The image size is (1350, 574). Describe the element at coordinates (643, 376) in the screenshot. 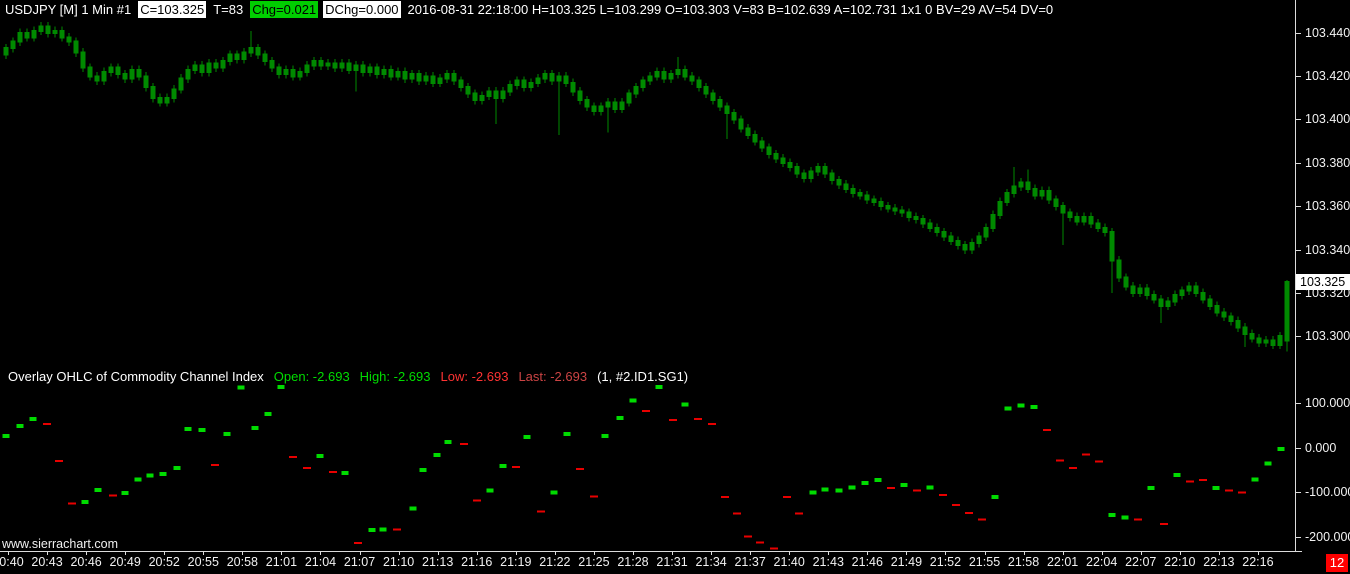

I see `overlay-label-segment: (1, #2.ID1.SG1)` at that location.